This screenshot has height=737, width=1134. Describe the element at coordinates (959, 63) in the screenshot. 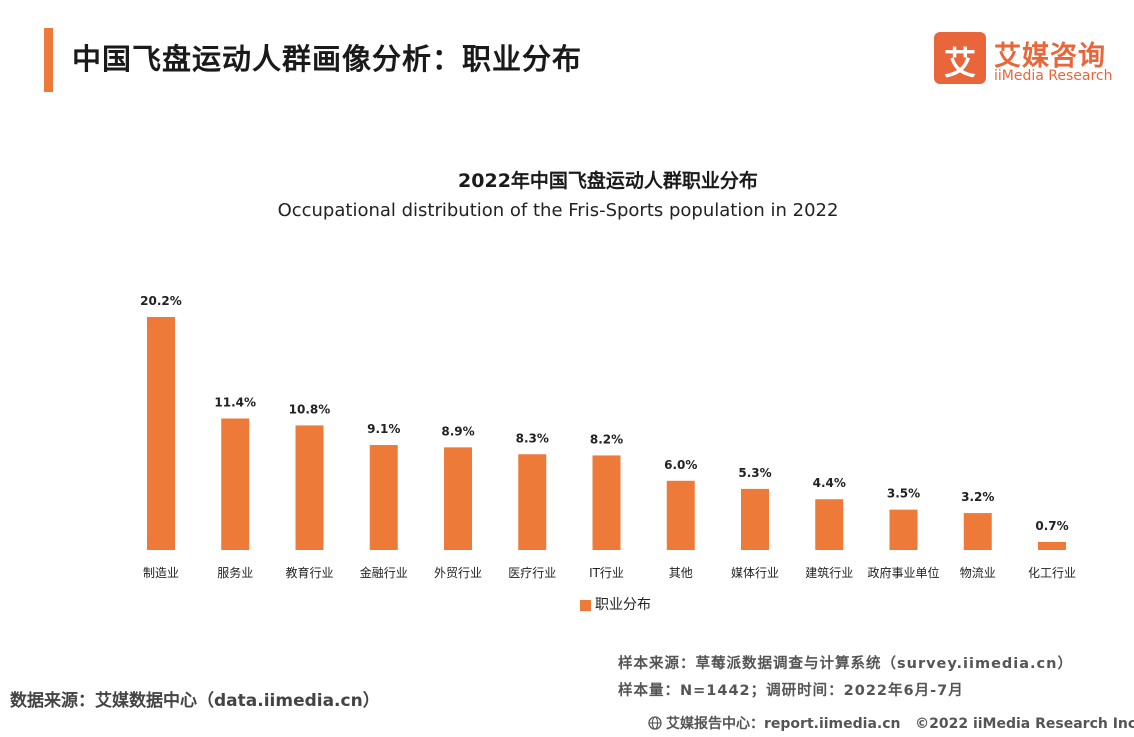

I see `logo-glyph: 艾` at that location.